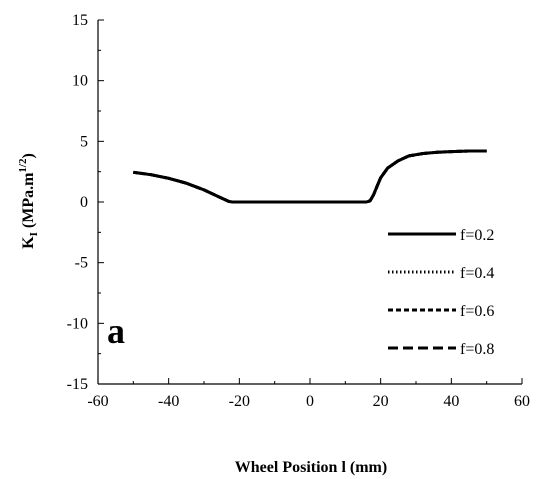  Describe the element at coordinates (116, 331) in the screenshot. I see `panel-letter: a` at that location.